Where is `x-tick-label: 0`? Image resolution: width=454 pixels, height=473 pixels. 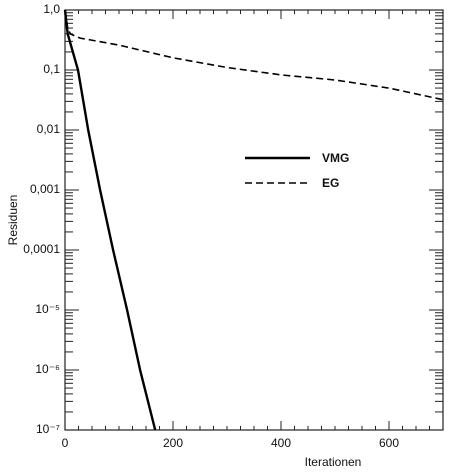
x-tick-label: 0 is located at coordinates (65, 443).